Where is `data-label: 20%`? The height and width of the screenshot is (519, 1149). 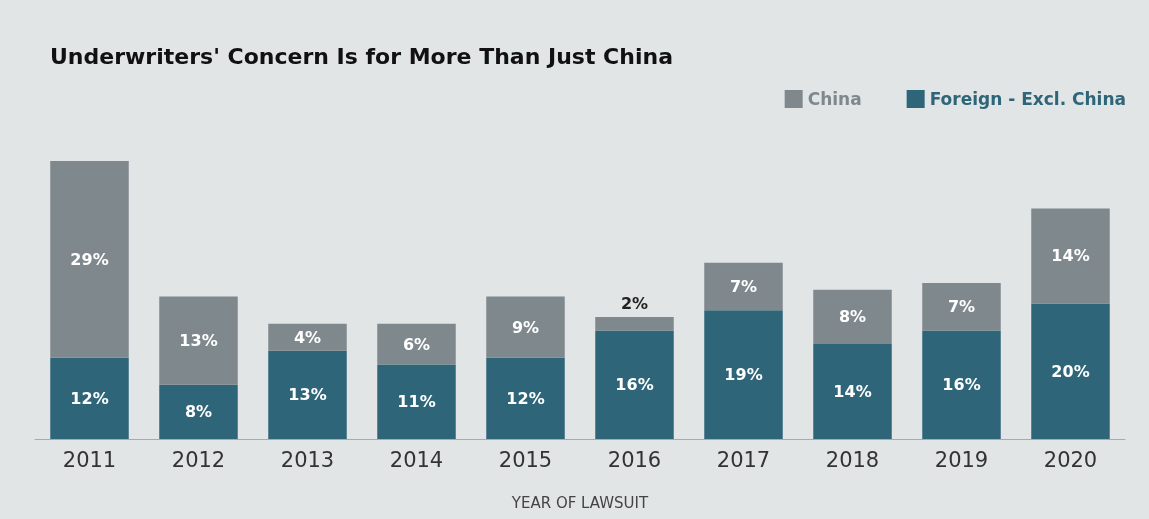 data-label: 20% is located at coordinates (1070, 371).